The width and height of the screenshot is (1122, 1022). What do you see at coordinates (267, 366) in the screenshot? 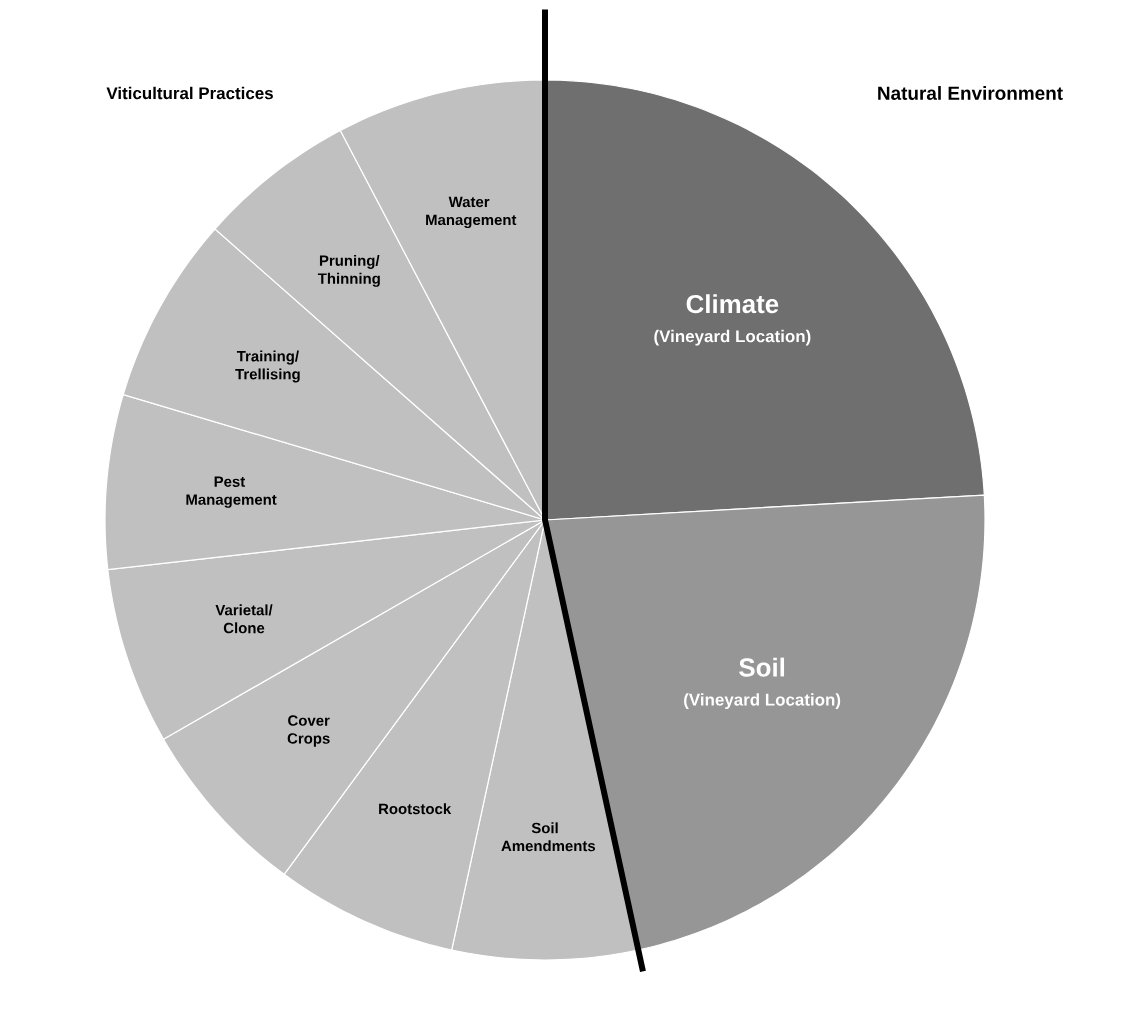
I see `slice-label: Training/ Trellising` at bounding box center [267, 366].